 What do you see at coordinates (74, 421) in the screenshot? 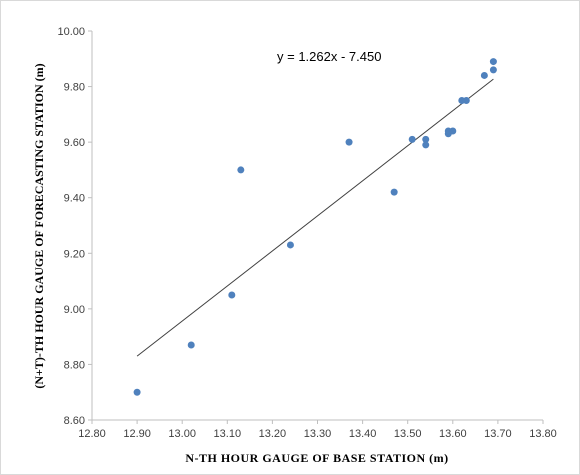
I see `y-tick-label: 8.60` at bounding box center [74, 421].